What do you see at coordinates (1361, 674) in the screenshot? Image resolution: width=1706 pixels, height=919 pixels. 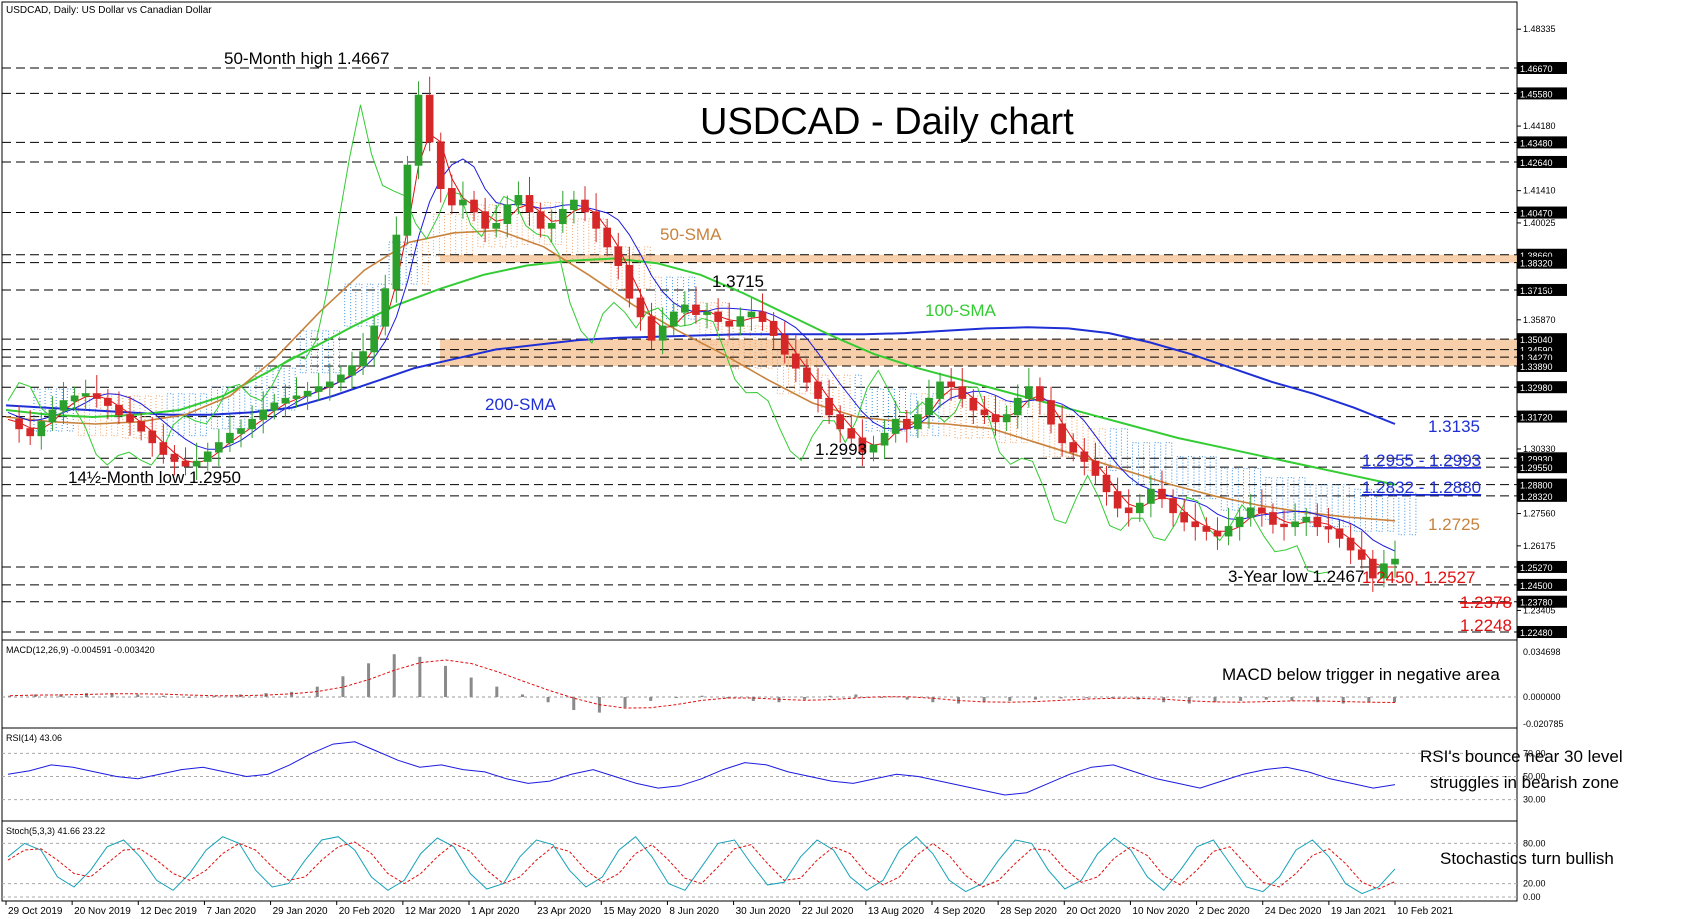 I see `macd-annotation: MACD below trigger in negative area` at bounding box center [1361, 674].